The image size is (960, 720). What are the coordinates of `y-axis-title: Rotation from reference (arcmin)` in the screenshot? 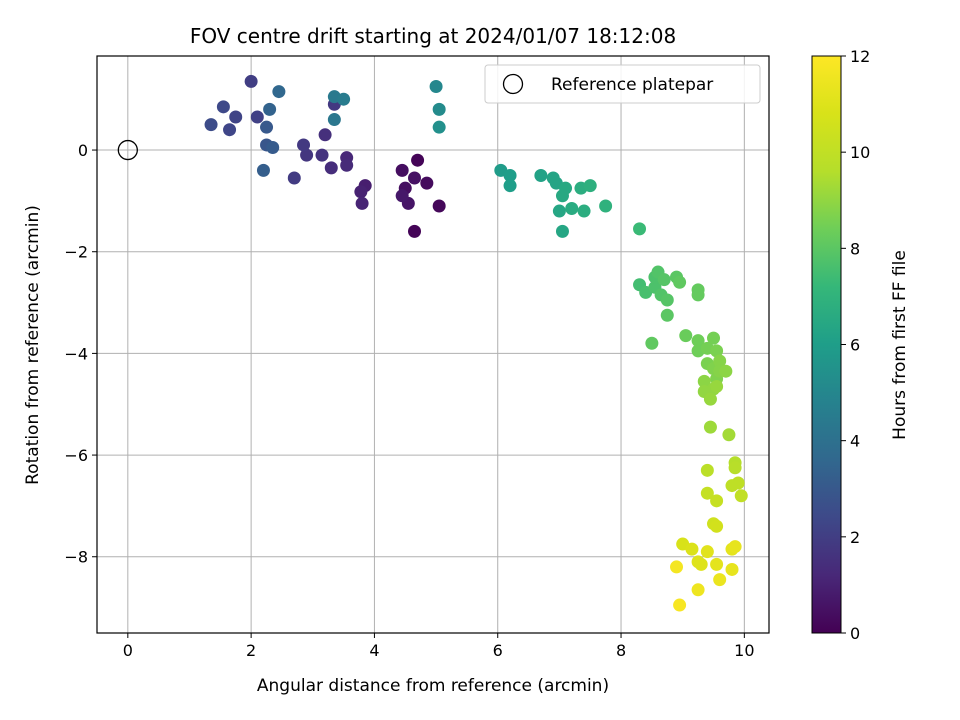 It's located at (33, 345).